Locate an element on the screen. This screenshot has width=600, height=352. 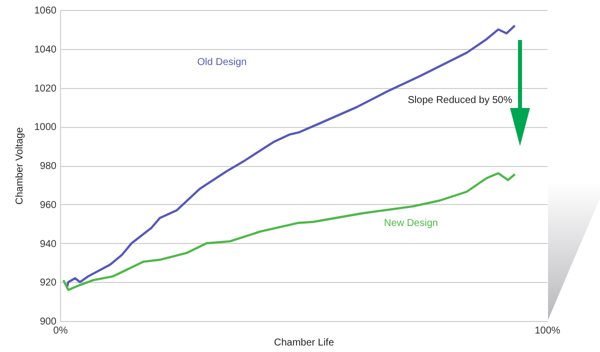
y-tick-label: 1040 is located at coordinates (45, 50).